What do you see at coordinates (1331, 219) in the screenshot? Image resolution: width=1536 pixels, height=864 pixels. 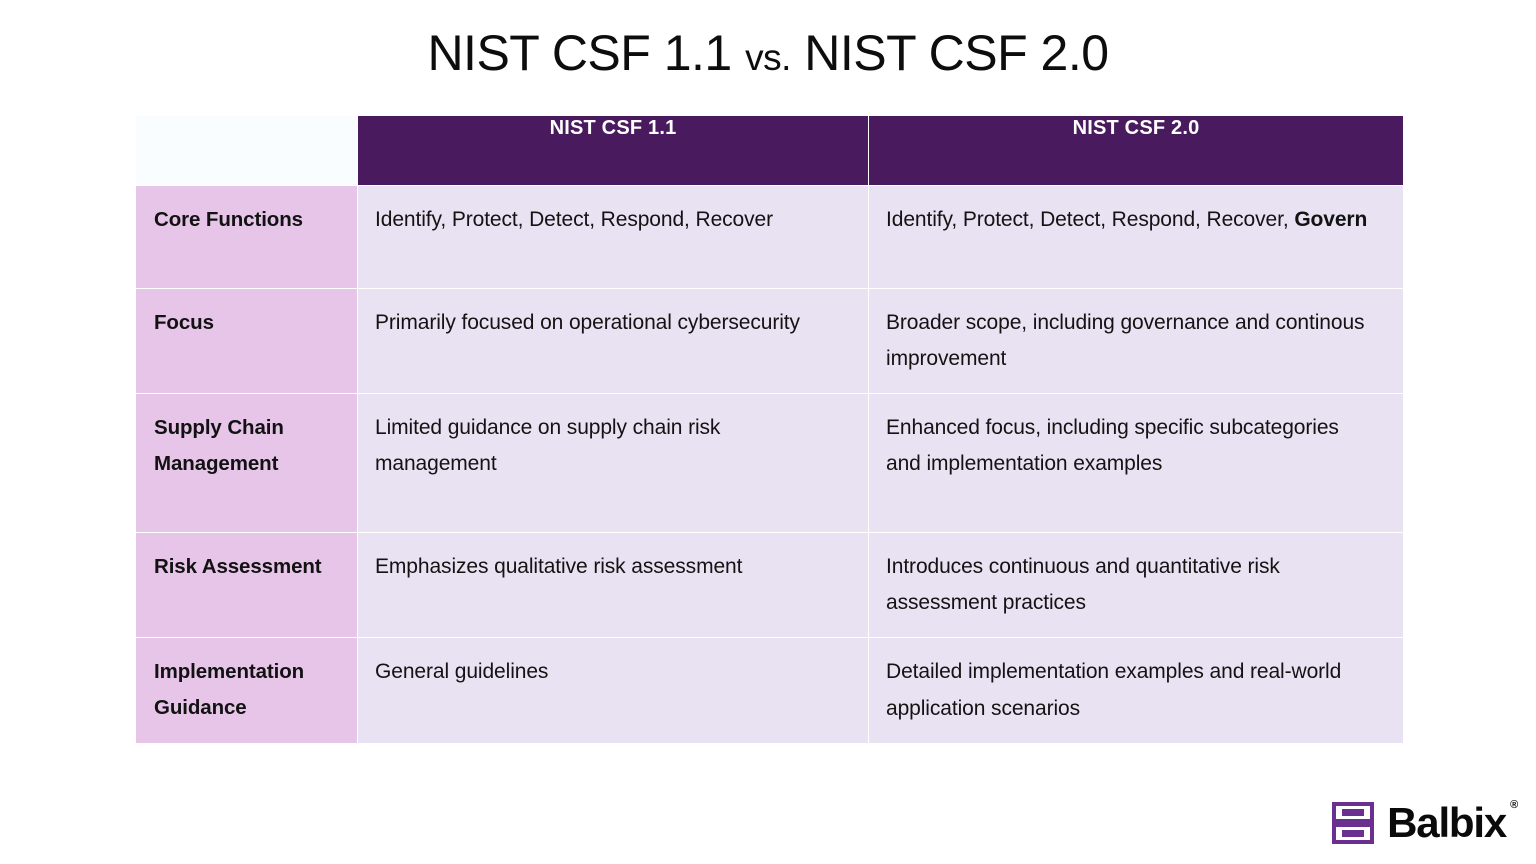 I see `cell-text-emphasis: Govern` at bounding box center [1331, 219].